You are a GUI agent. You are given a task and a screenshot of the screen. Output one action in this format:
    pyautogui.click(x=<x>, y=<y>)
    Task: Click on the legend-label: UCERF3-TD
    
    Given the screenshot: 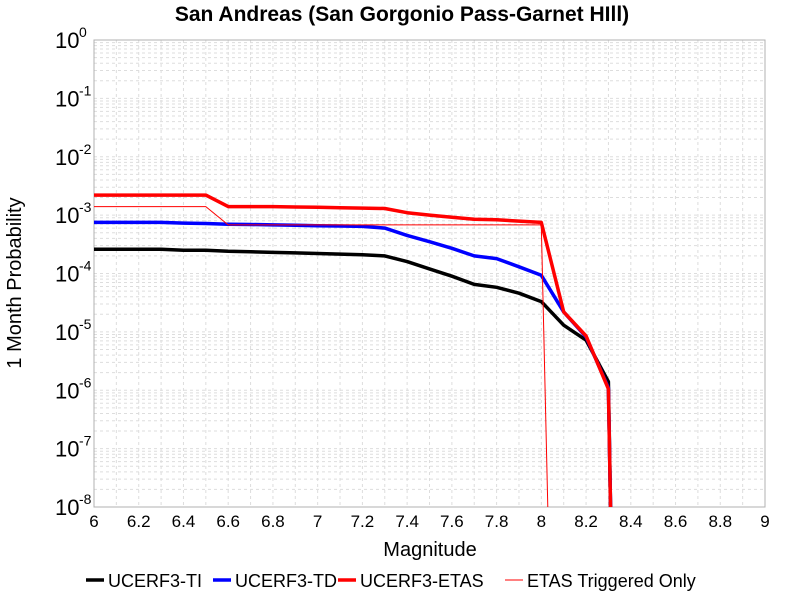 What is the action you would take?
    pyautogui.click(x=286, y=581)
    